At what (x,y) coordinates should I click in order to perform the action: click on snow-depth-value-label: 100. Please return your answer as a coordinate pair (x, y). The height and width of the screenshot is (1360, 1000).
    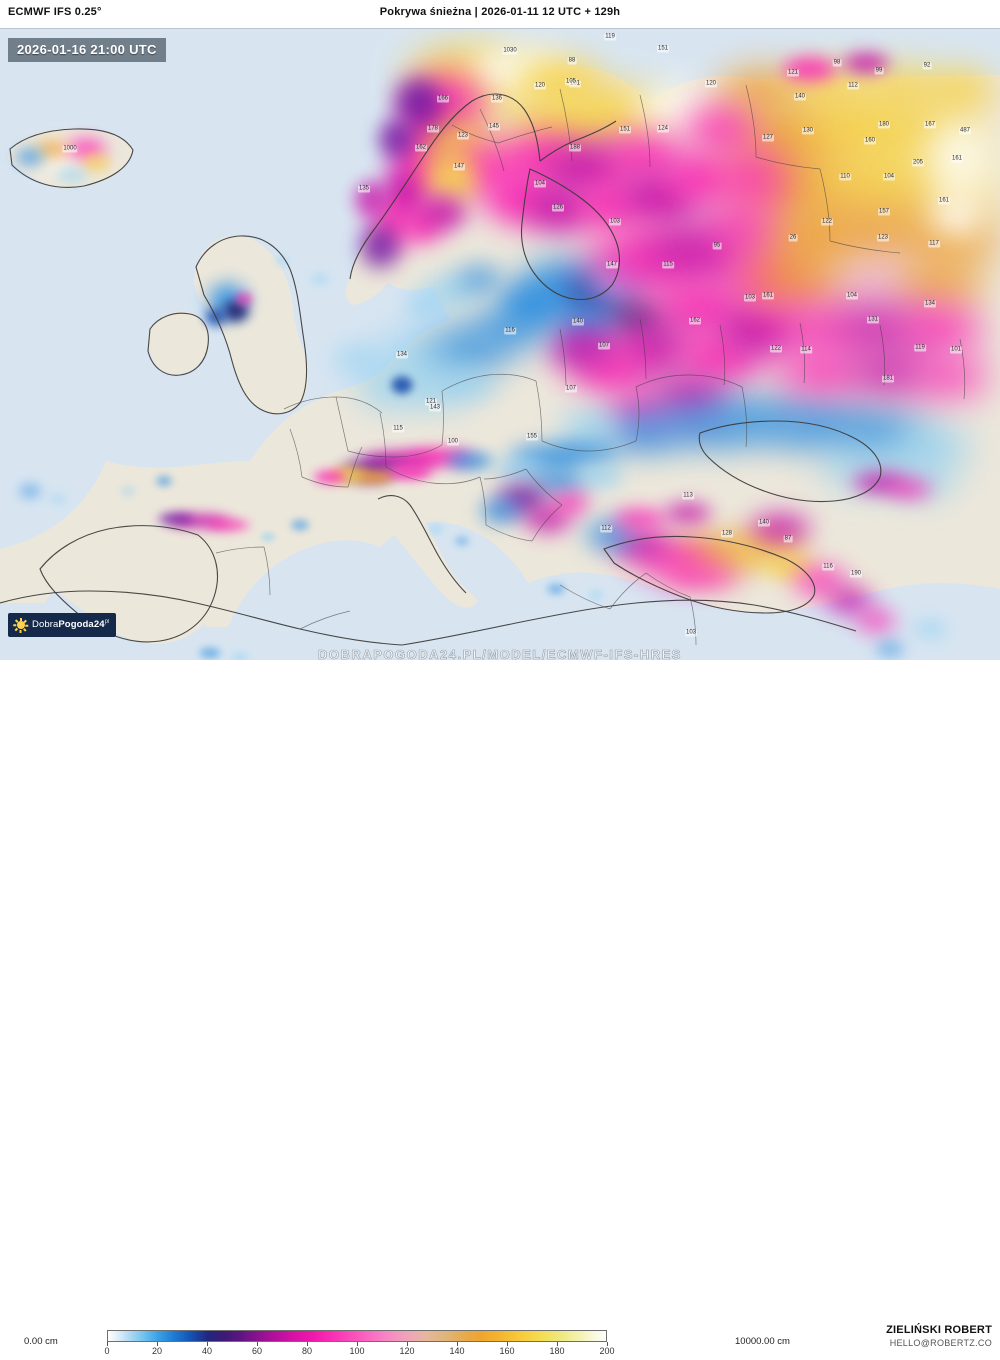
    Looking at the image, I should click on (453, 442).